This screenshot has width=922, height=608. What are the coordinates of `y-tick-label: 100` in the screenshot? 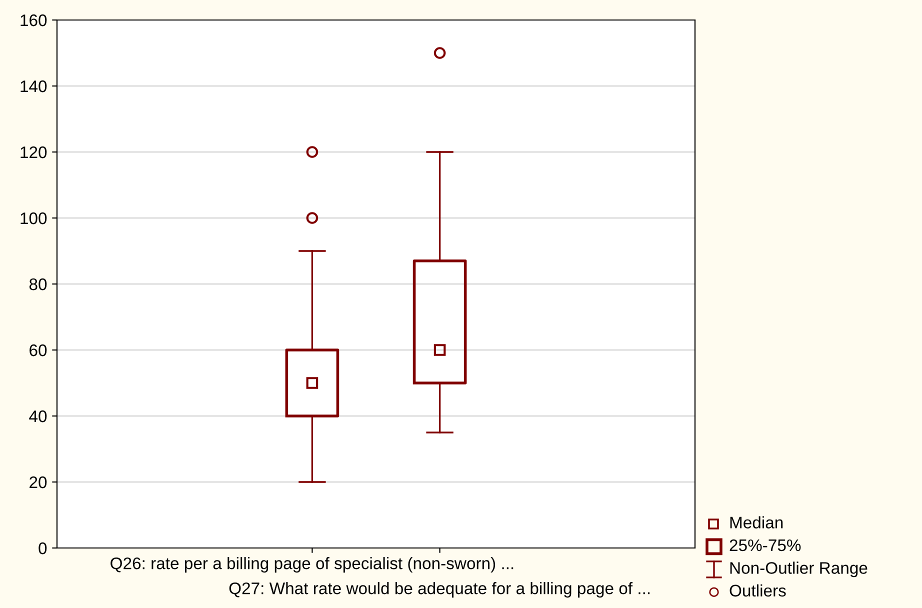 It's located at (33, 218).